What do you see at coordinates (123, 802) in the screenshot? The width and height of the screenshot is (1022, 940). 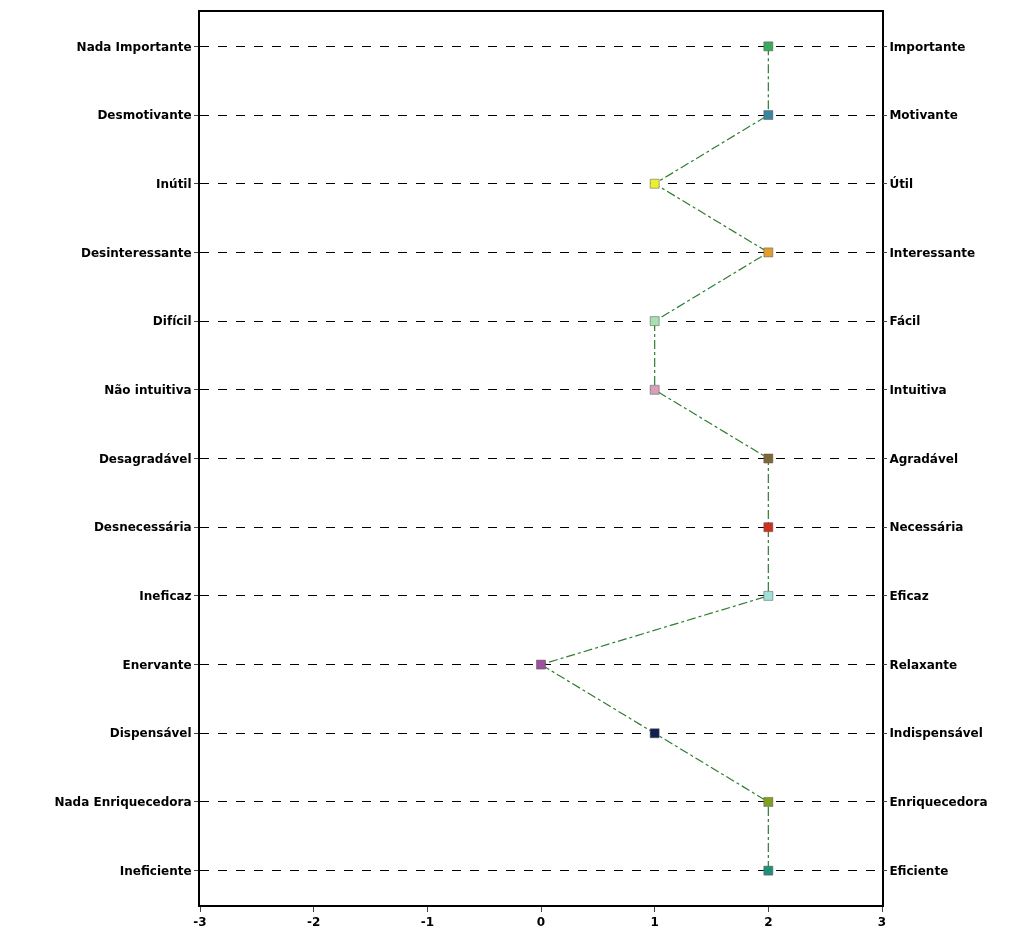 I see `y-tick-label: Nada Enriquecedora` at bounding box center [123, 802].